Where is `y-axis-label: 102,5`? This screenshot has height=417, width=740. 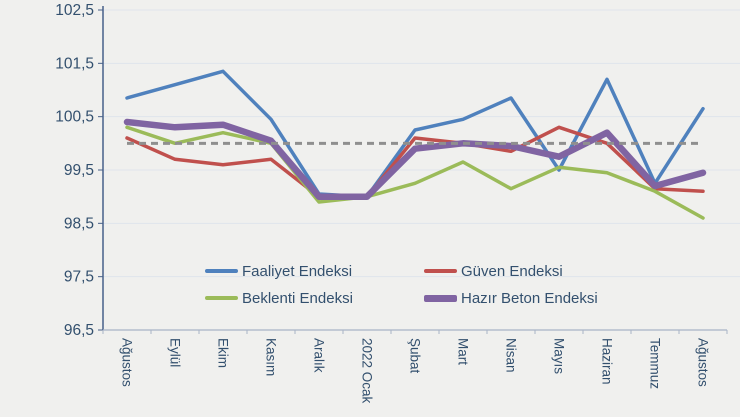 y-axis-label: 102,5 is located at coordinates (74, 10).